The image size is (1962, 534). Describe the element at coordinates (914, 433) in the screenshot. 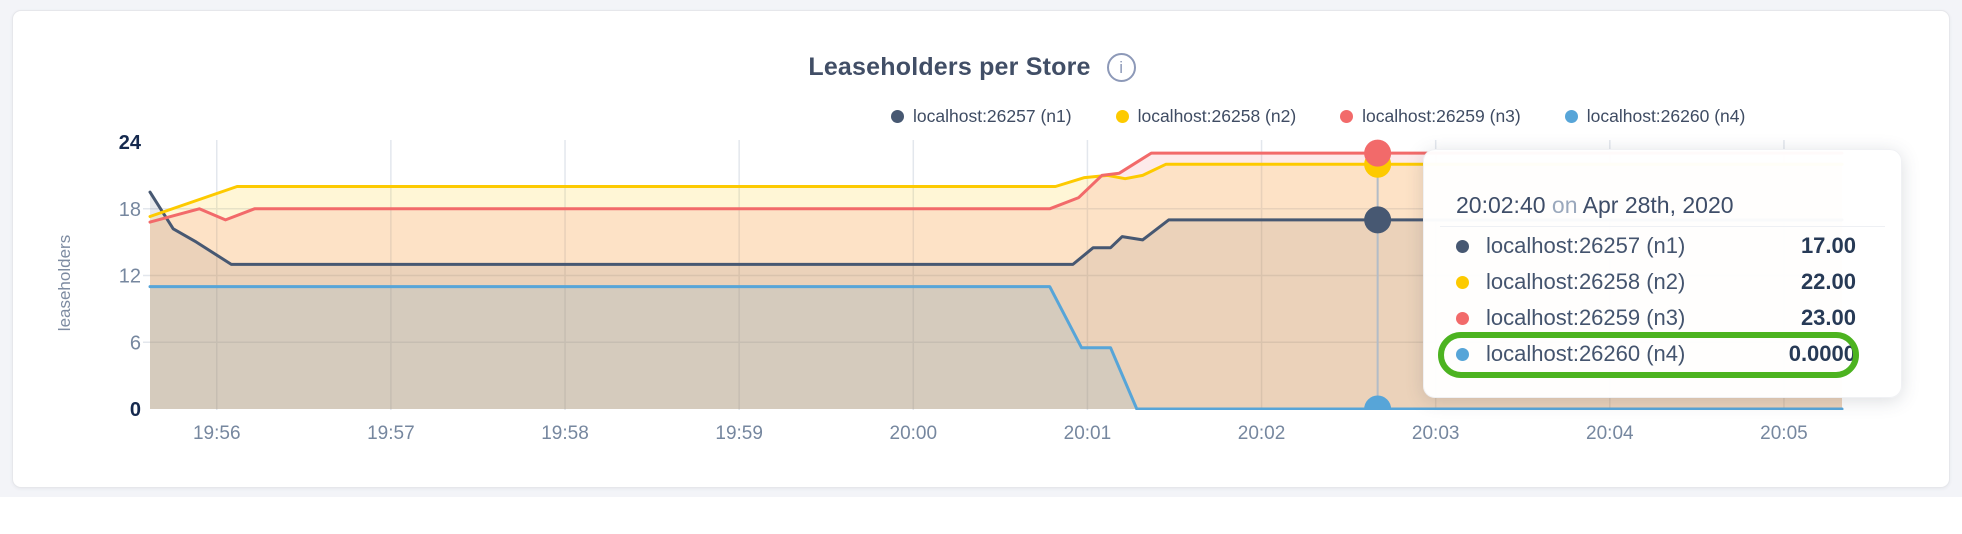

I see `svg-text: 20:00` at that location.